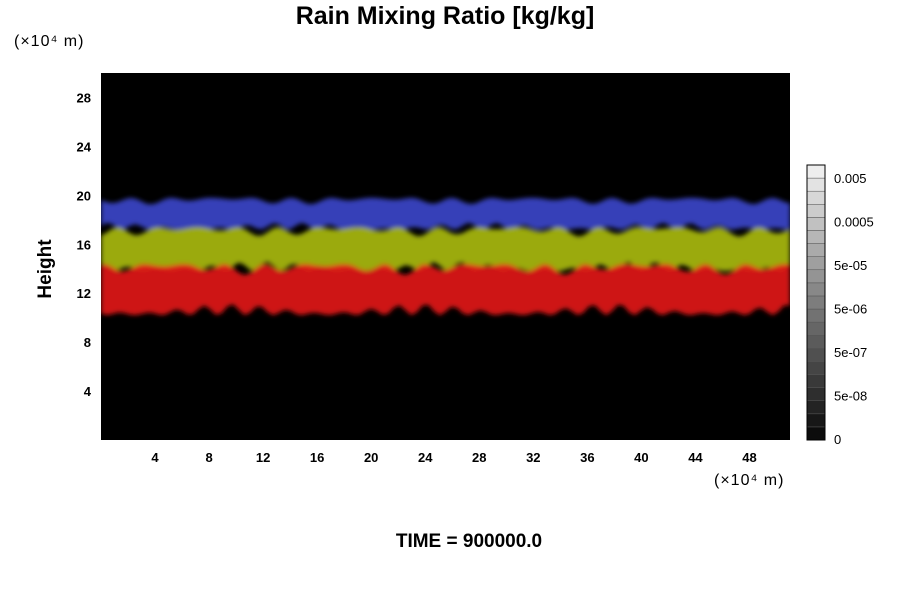 This screenshot has height=600, width=900. I want to click on colorbar-label: 5e-07, so click(850, 352).